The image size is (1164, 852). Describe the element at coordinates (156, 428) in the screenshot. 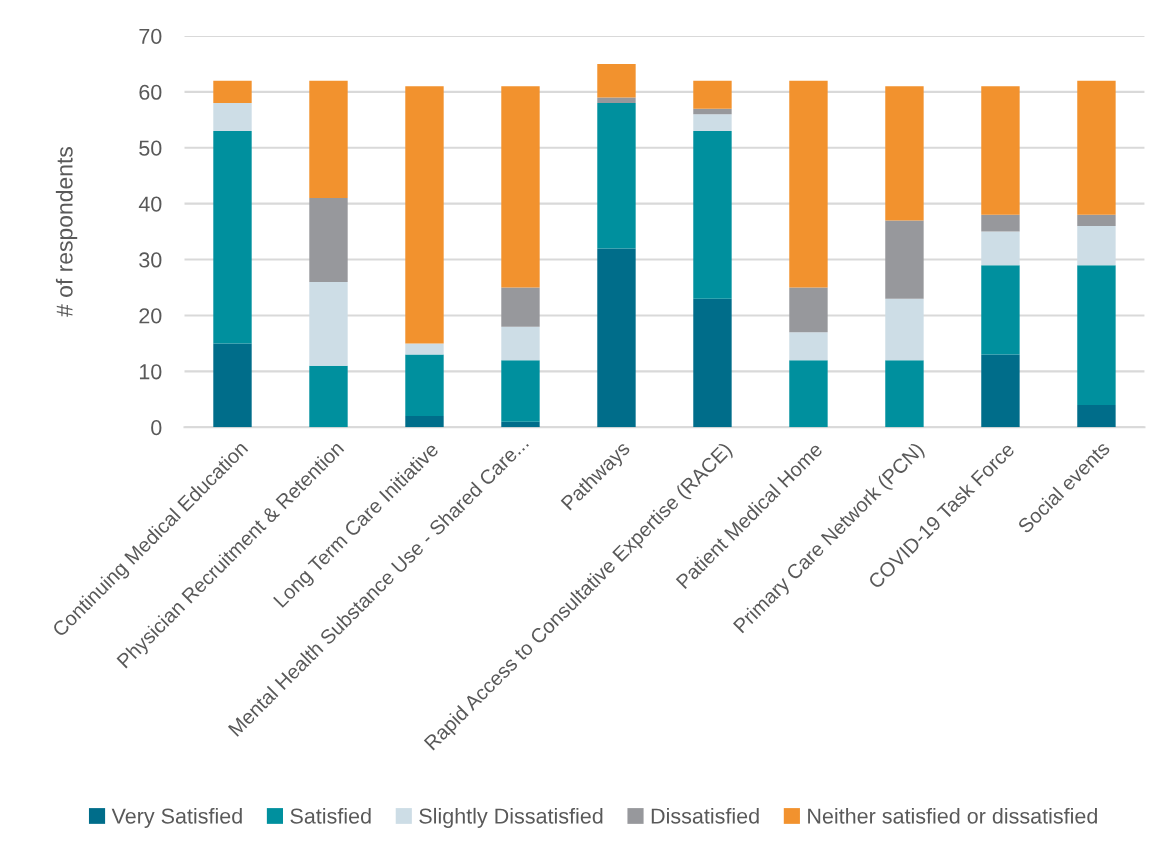

I see `y-tick-label: 0` at that location.